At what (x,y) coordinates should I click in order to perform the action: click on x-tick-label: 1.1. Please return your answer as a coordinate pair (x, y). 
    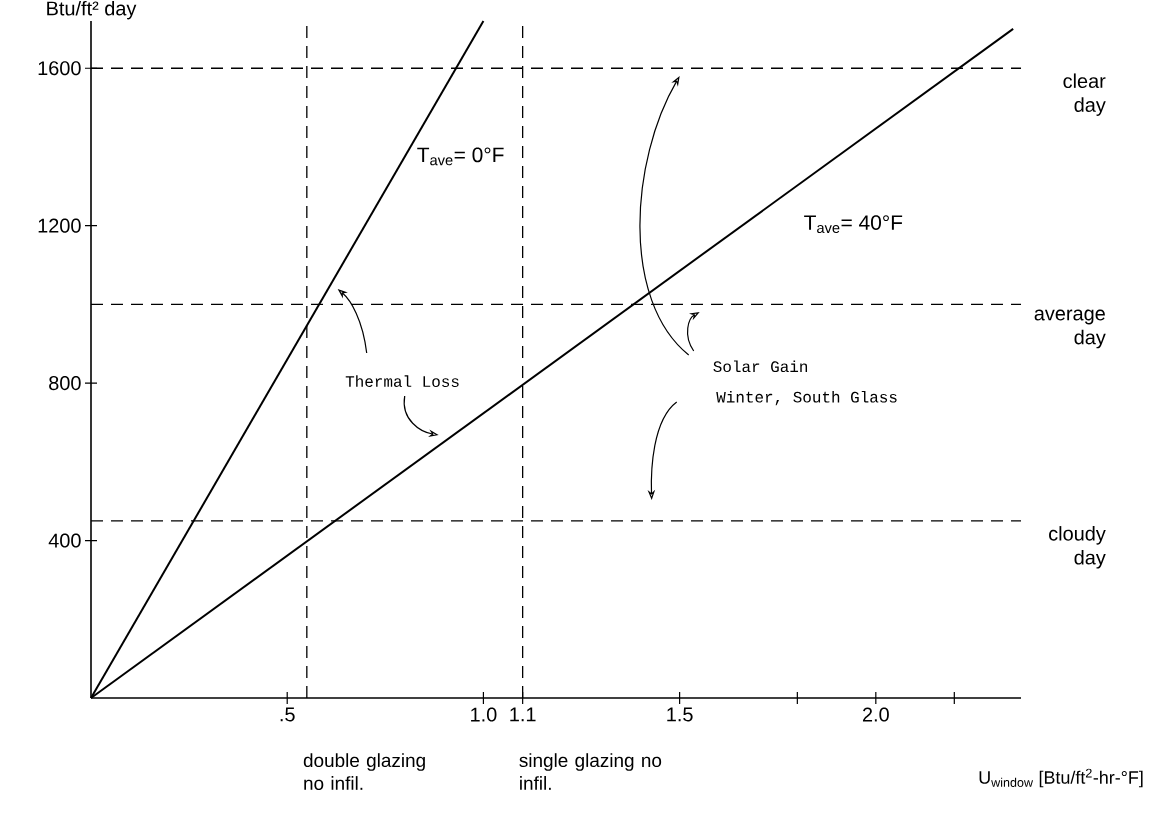
    Looking at the image, I should click on (523, 714).